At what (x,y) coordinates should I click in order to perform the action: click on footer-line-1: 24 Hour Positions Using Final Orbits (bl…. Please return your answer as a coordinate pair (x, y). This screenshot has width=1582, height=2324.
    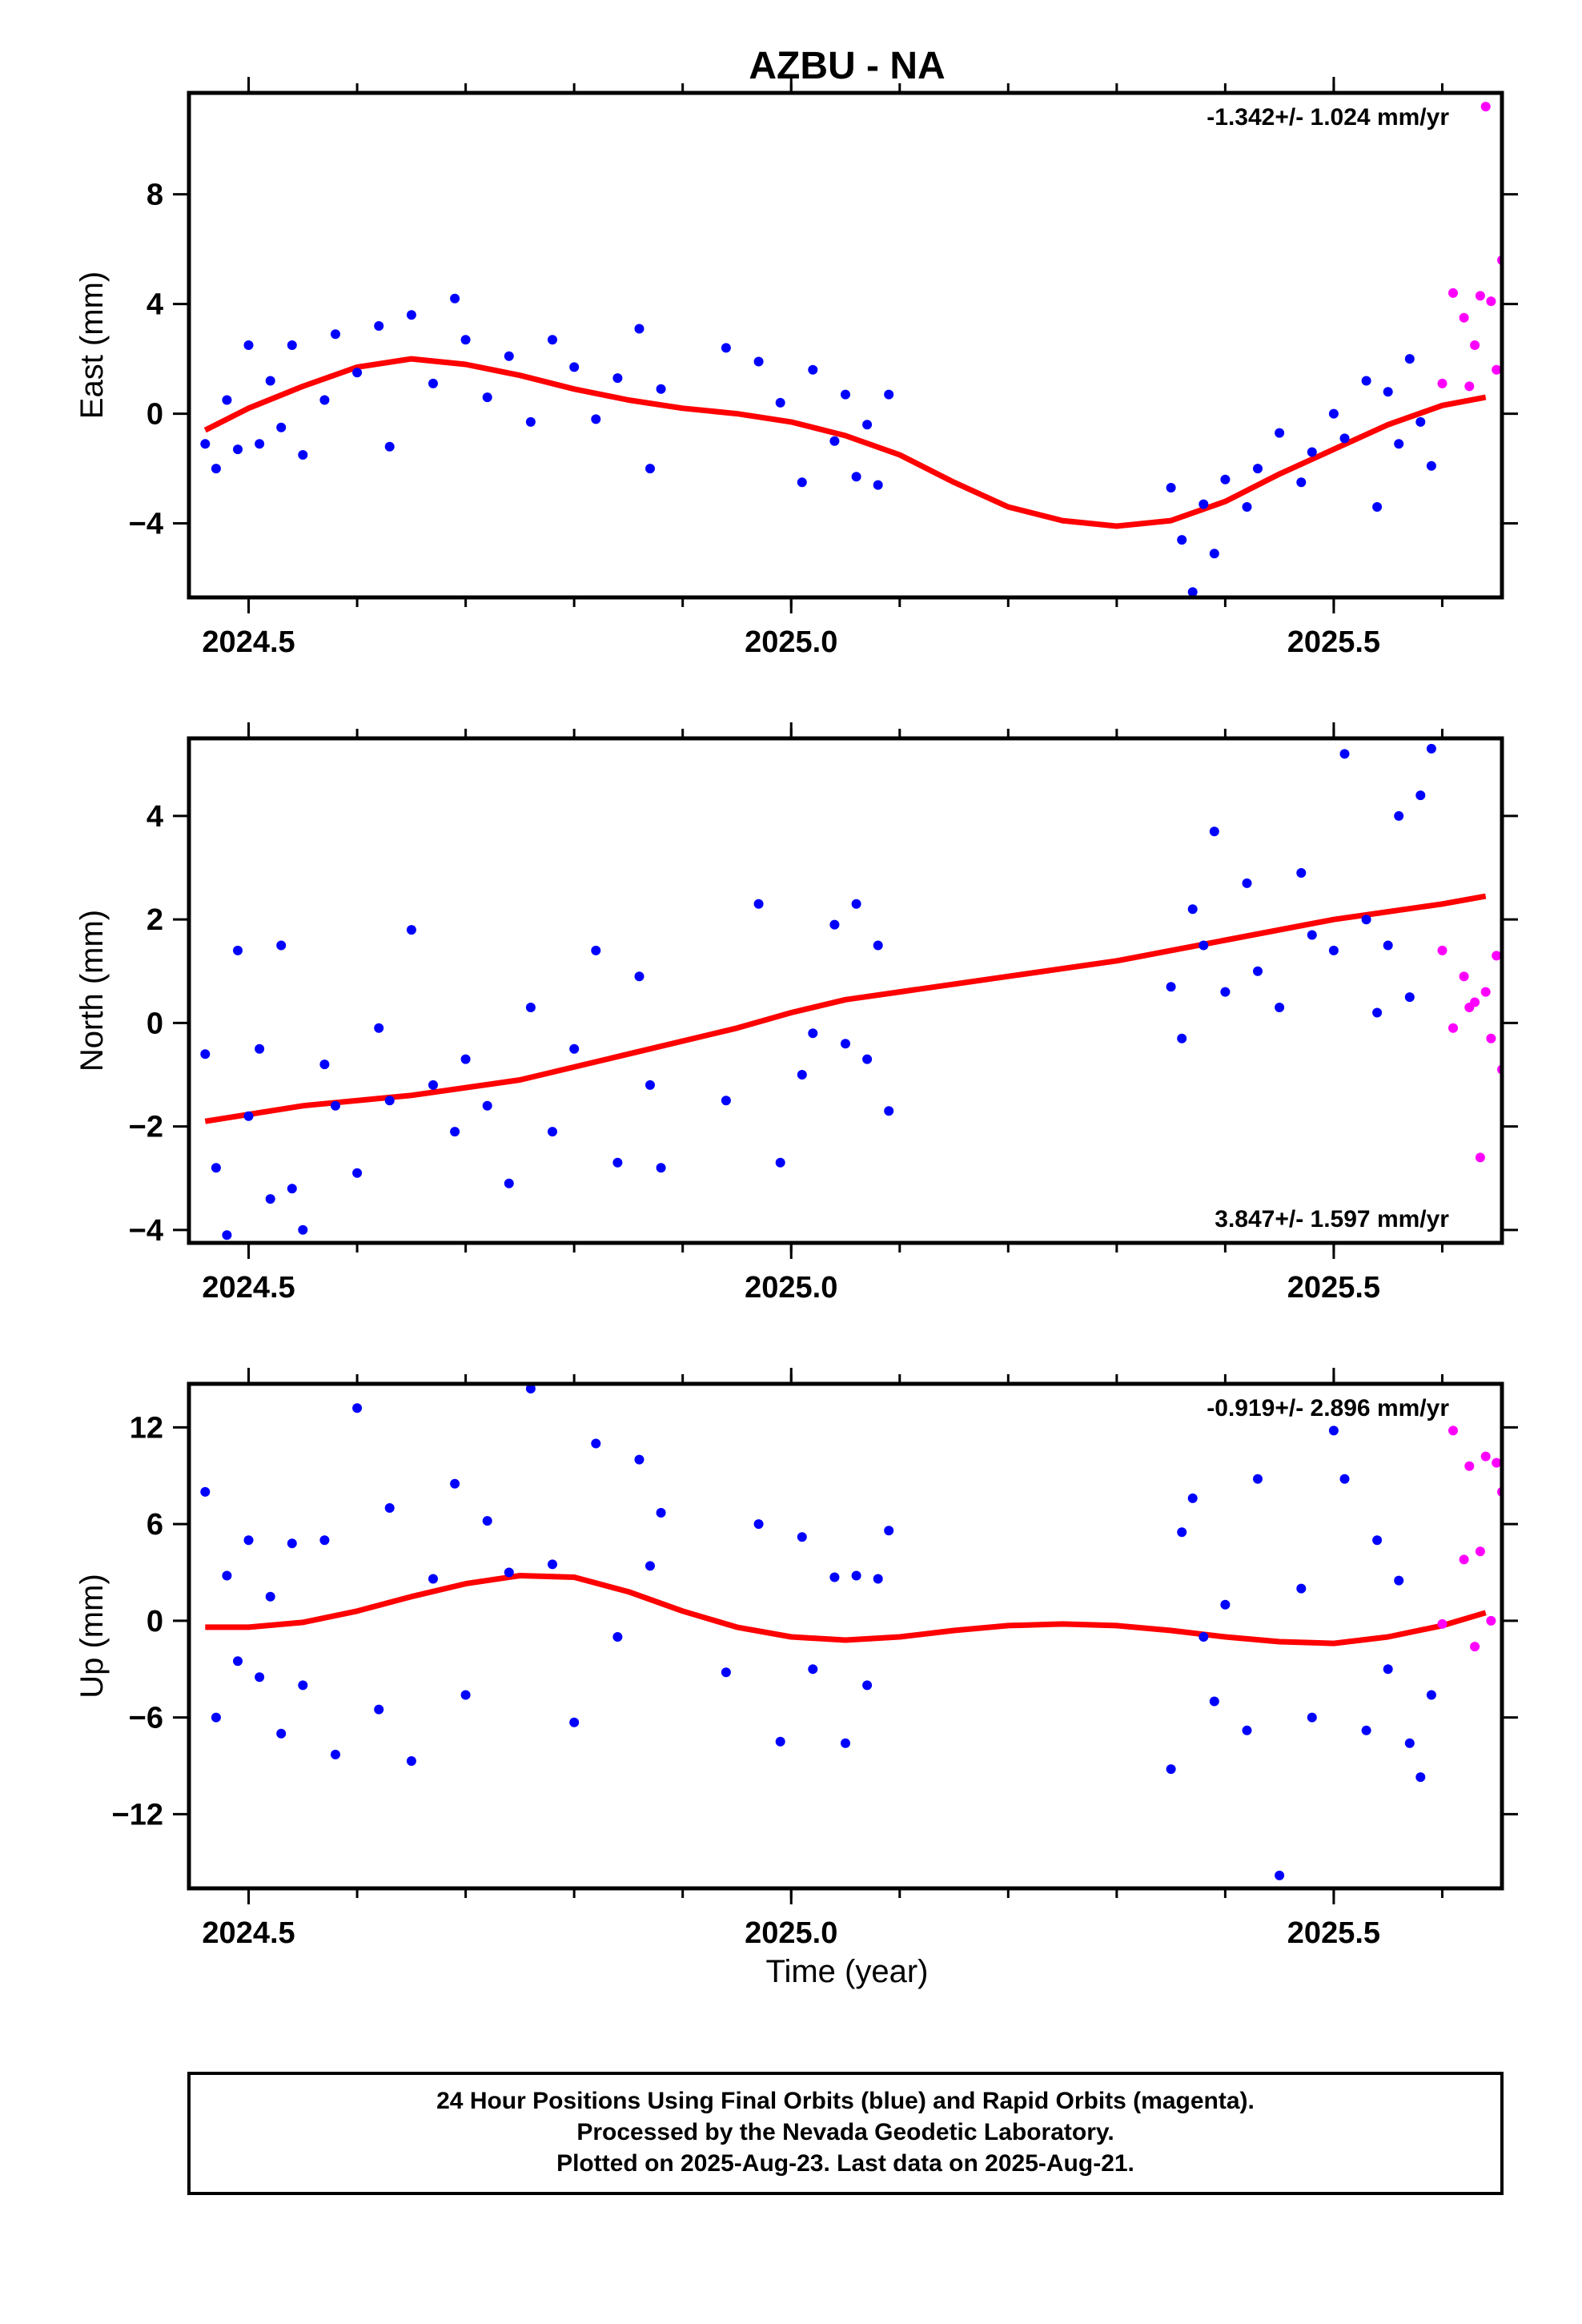
    Looking at the image, I should click on (846, 2101).